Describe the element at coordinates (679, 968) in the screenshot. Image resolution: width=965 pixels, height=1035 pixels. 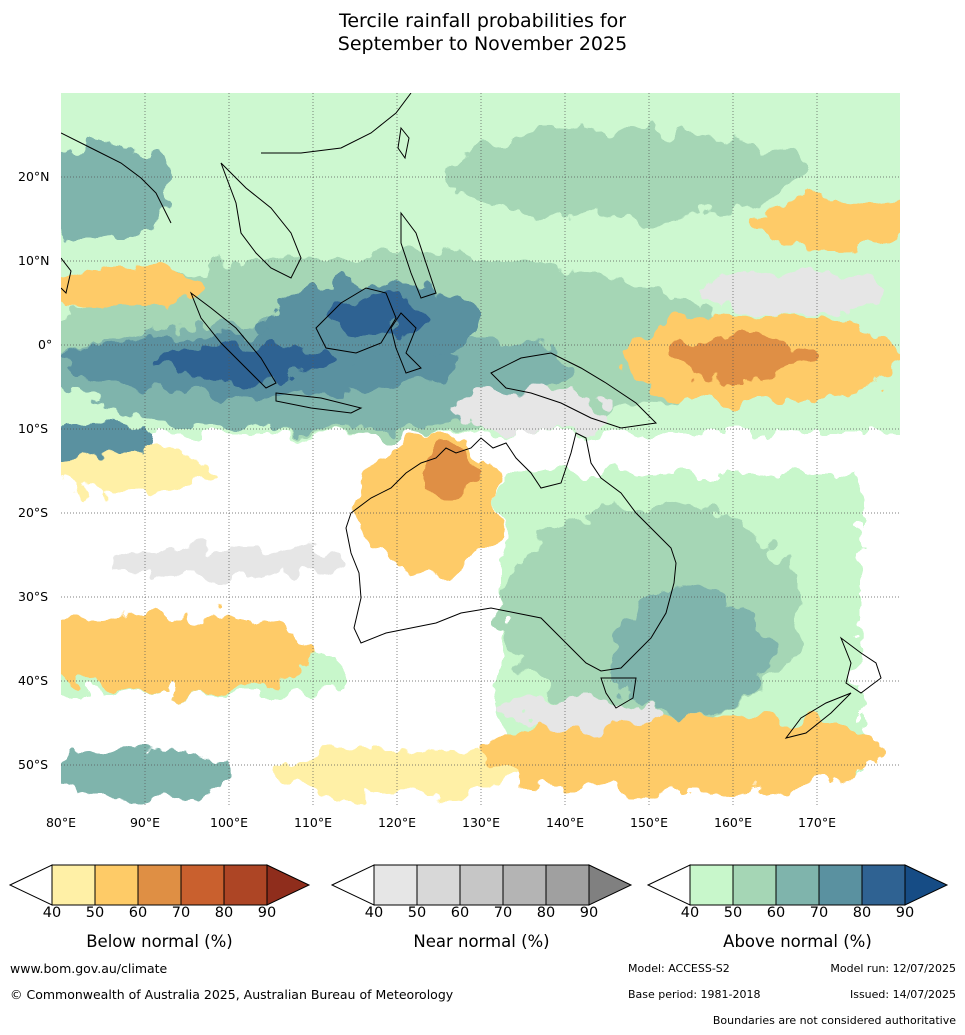
I see `model-name: Model: ACCESS-S2` at that location.